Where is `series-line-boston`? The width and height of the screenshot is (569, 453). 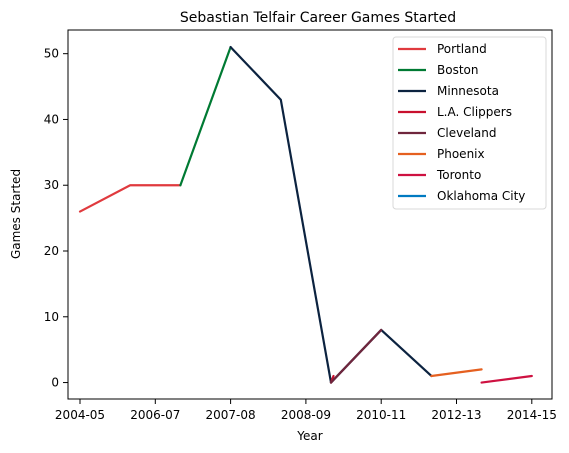
series-line-boston is located at coordinates (205, 116).